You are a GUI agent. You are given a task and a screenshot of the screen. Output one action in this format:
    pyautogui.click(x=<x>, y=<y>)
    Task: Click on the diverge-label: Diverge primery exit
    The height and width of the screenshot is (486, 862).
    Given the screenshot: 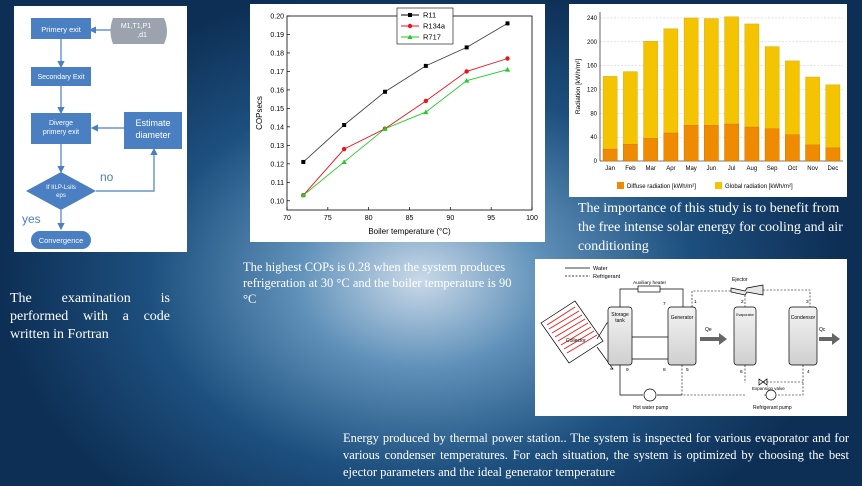 What is the action you would take?
    pyautogui.click(x=61, y=128)
    